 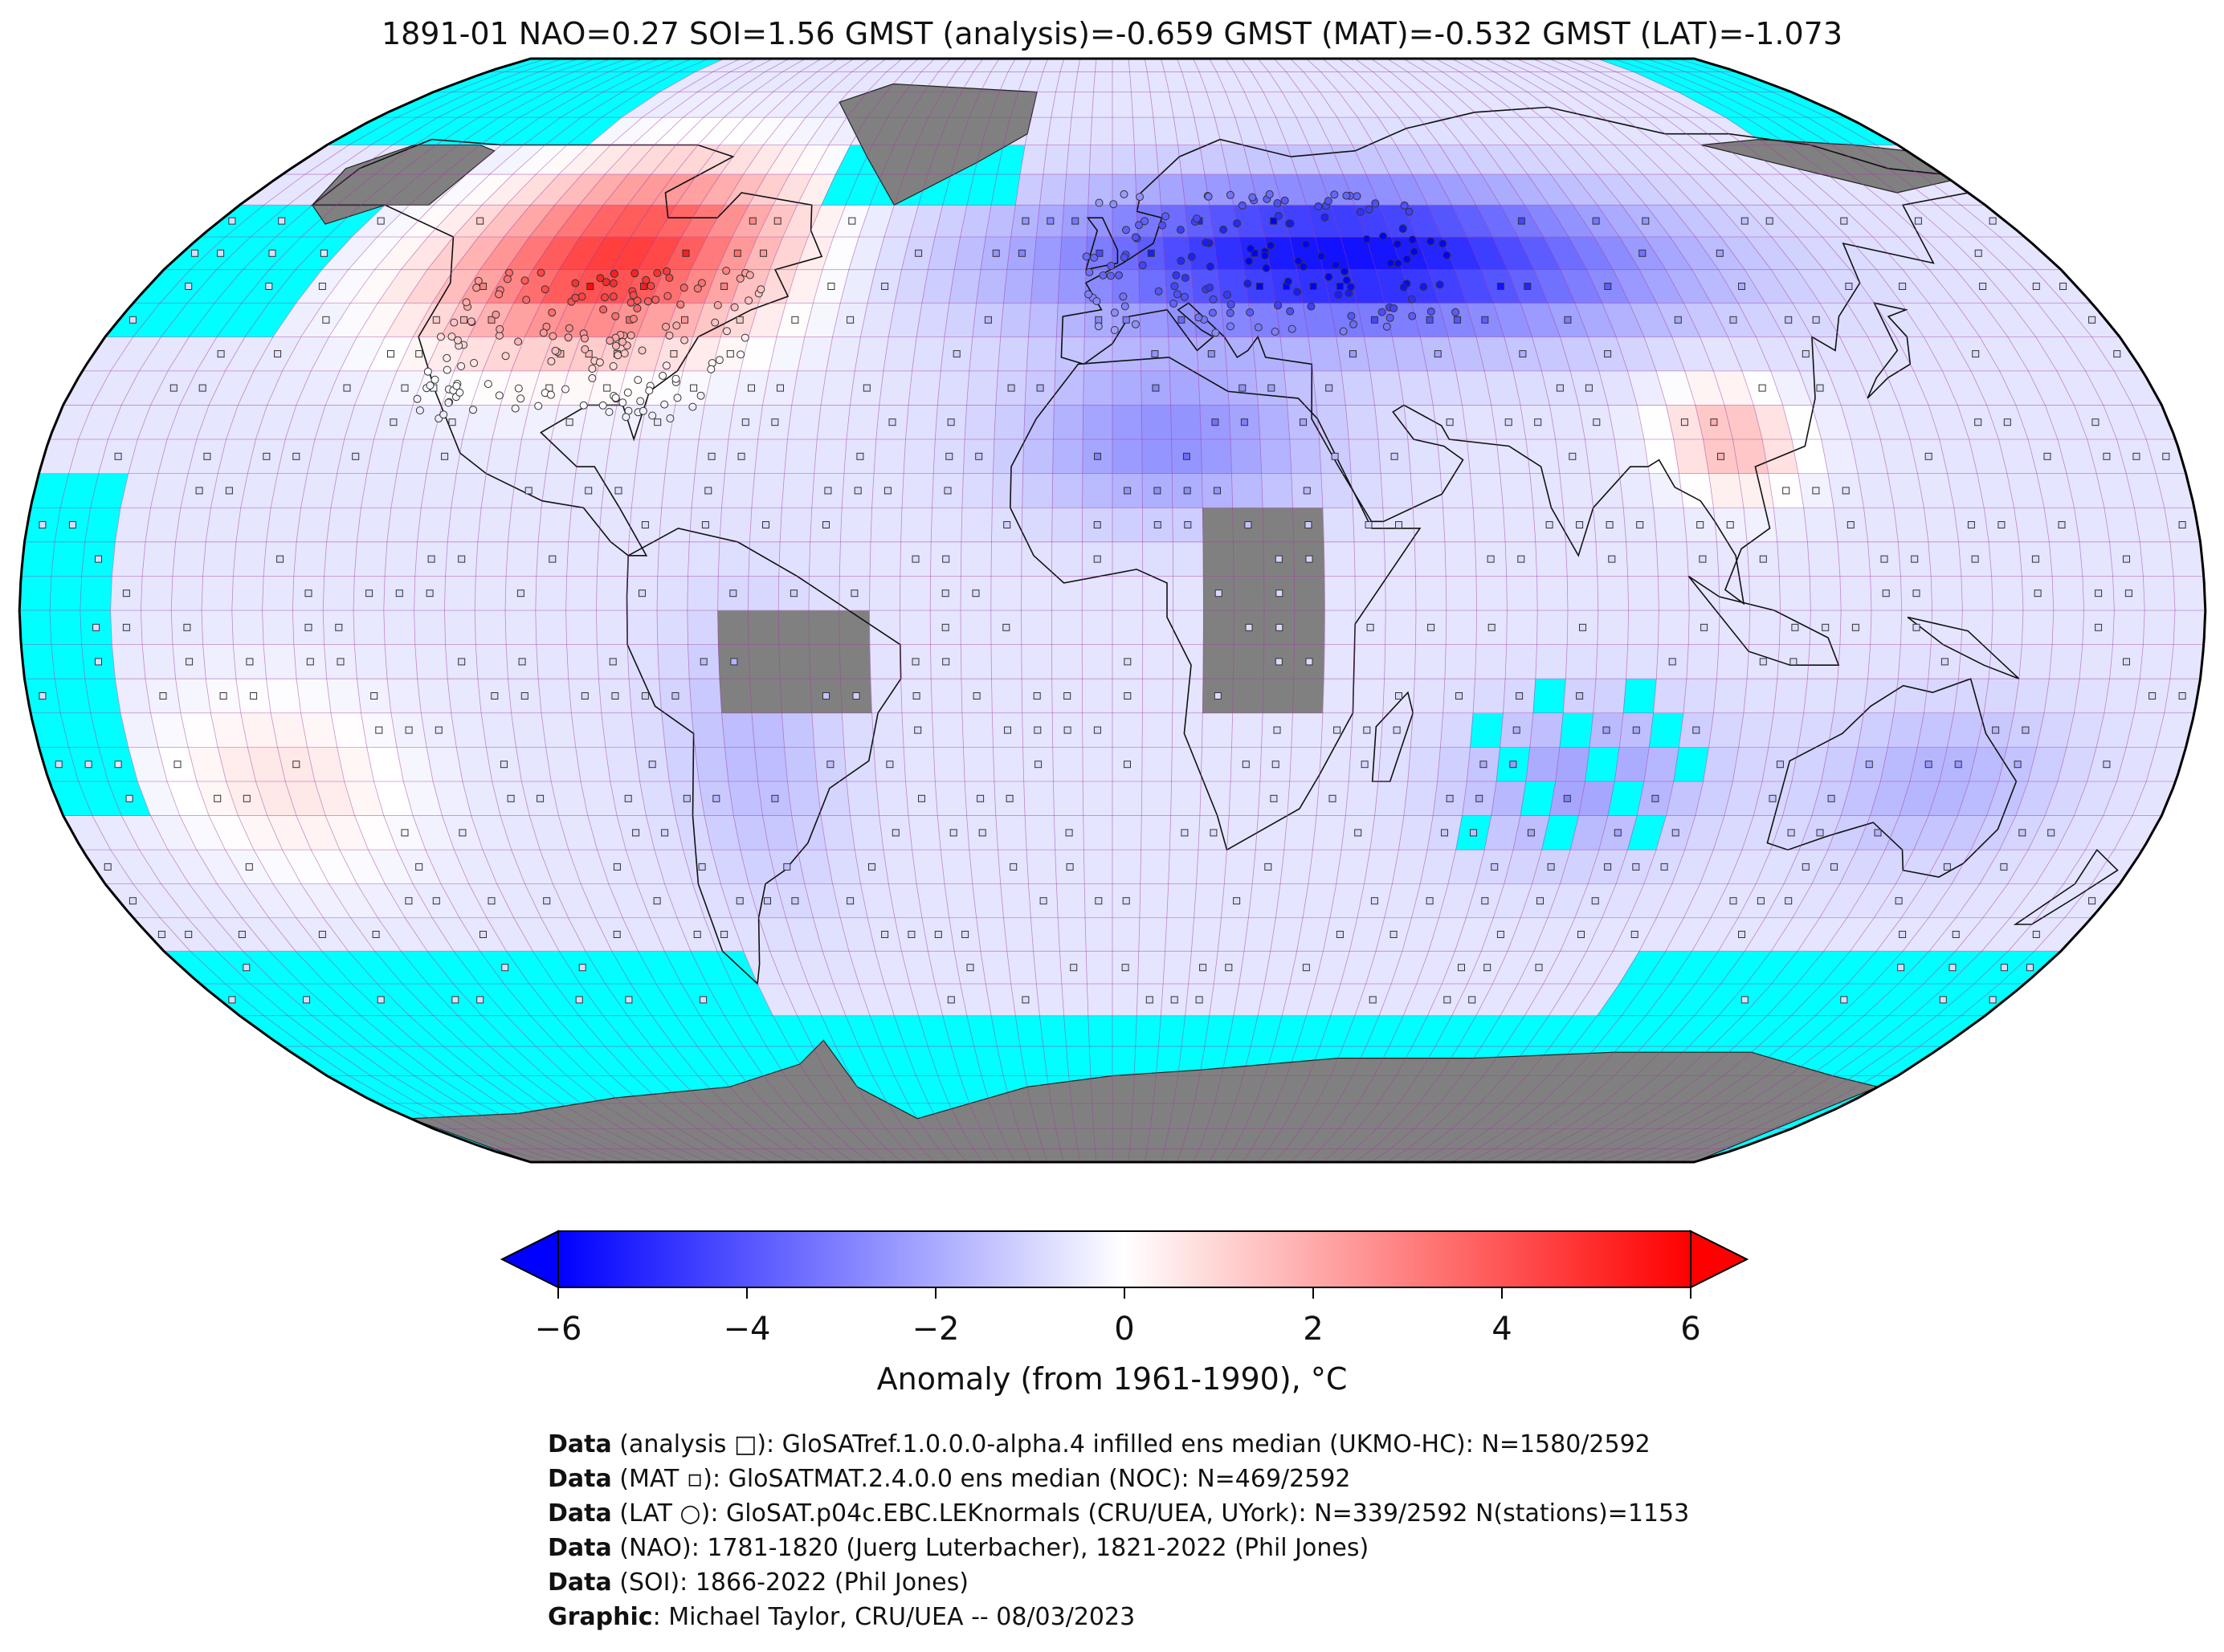 I want to click on colorbar-tick-label: −6, so click(x=558, y=1329).